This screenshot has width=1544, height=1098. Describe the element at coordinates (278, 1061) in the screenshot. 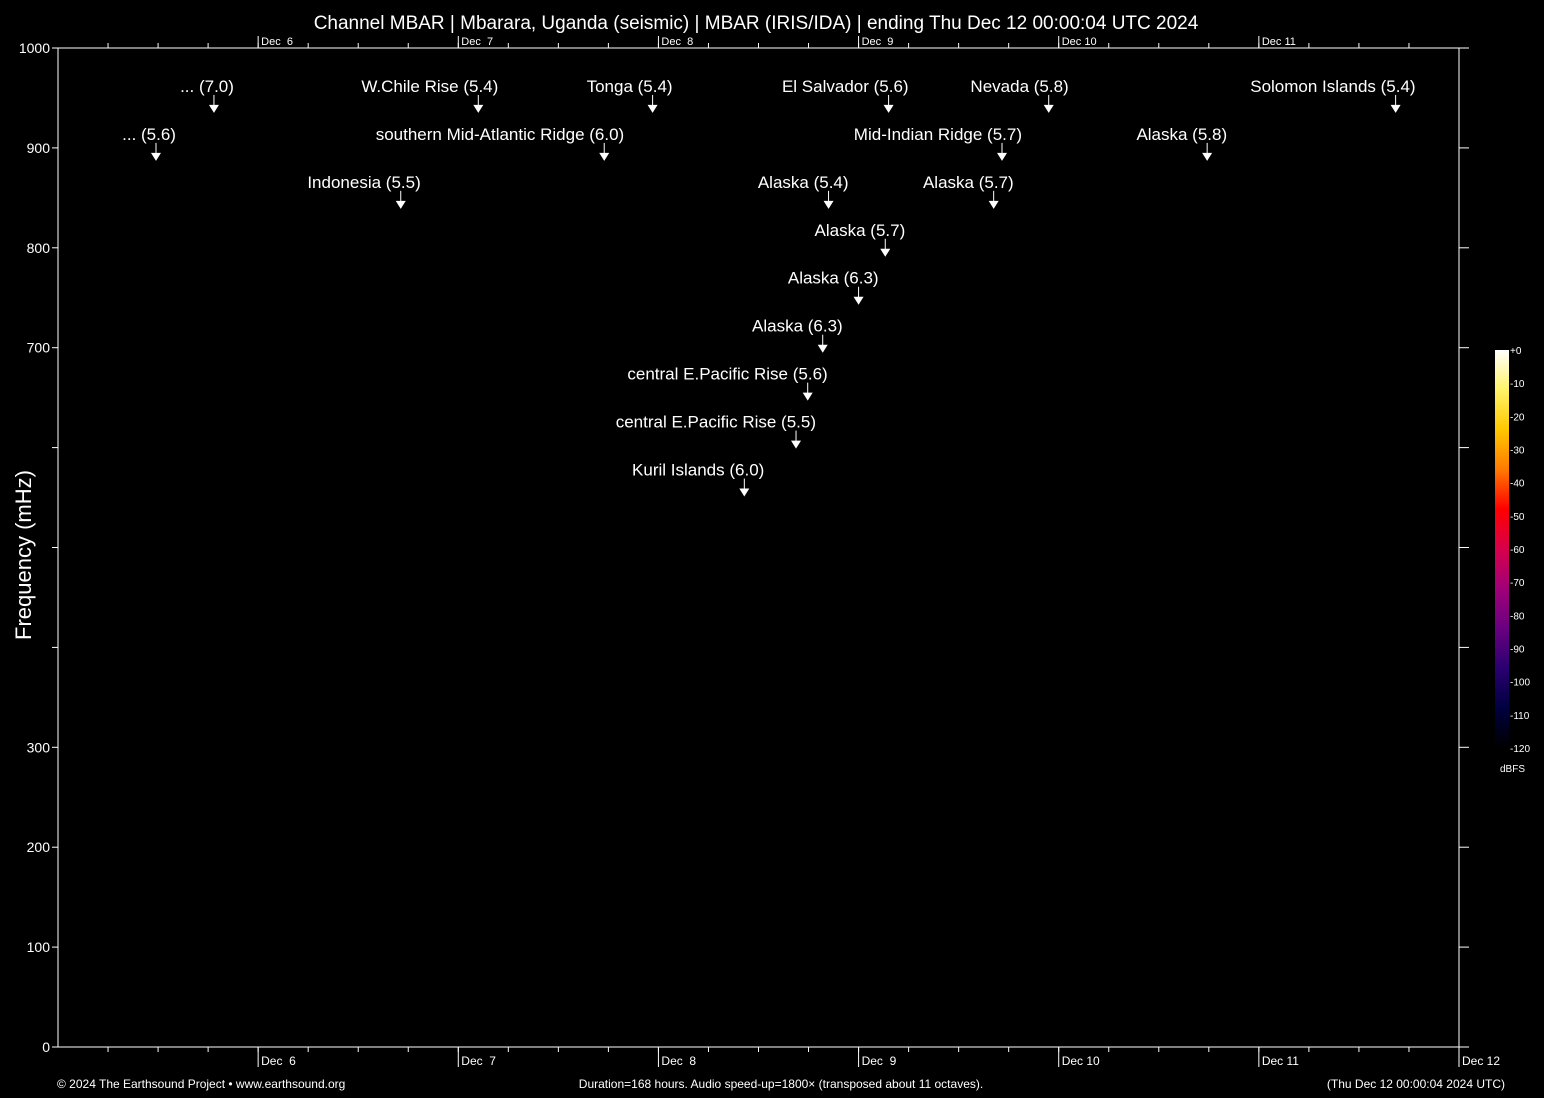

I see `x-tick-label: Dec 6` at that location.